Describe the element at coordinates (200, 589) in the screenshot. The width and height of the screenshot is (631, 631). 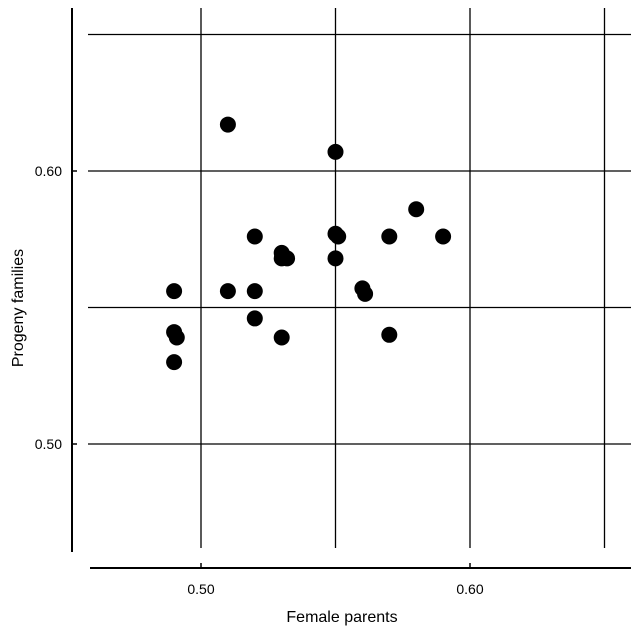
I see `x-tick-label: 0.50` at that location.